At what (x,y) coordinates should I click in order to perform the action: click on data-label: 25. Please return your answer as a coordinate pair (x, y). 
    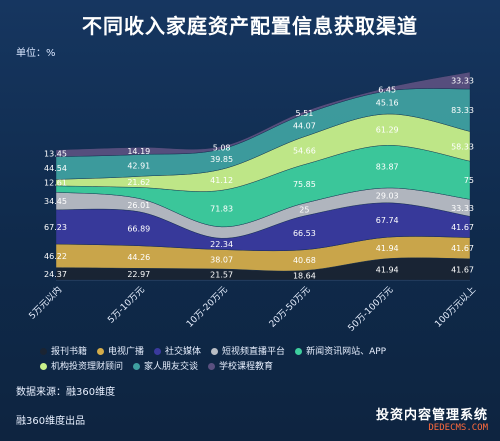
    Looking at the image, I should click on (304, 210).